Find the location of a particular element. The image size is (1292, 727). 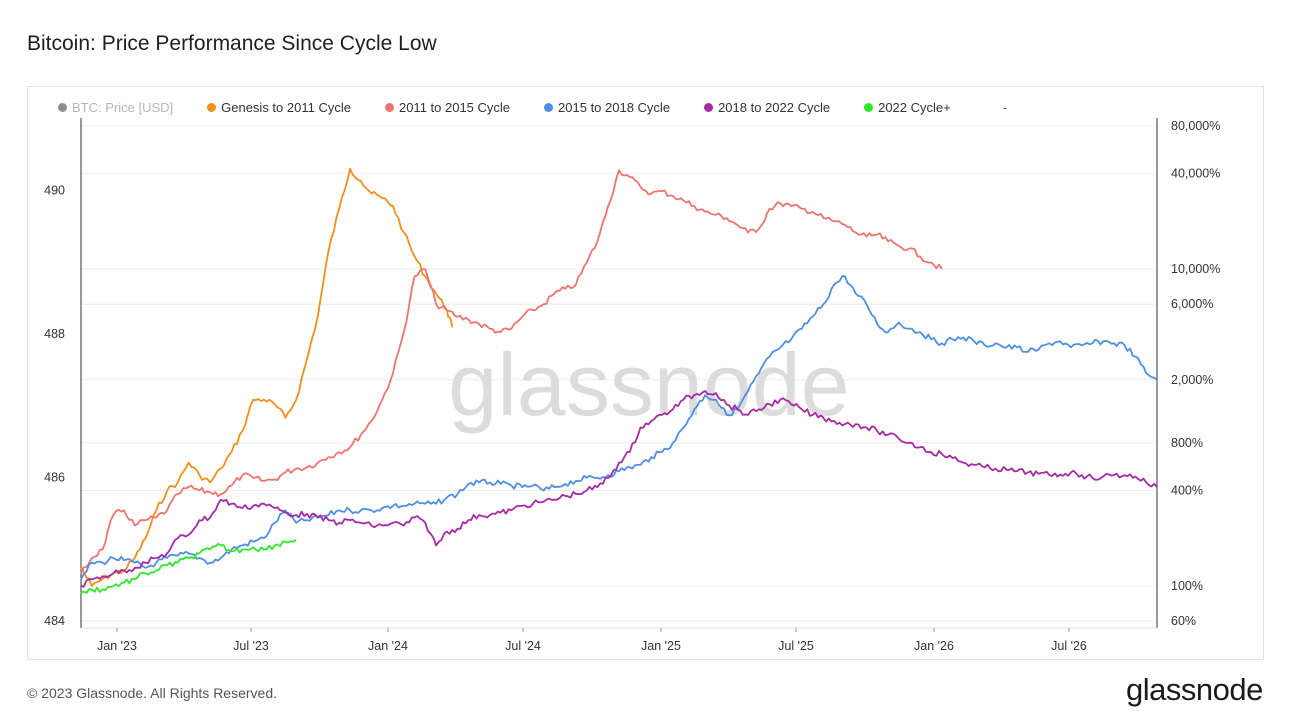

x-tick-label: Jan '23 is located at coordinates (117, 646).